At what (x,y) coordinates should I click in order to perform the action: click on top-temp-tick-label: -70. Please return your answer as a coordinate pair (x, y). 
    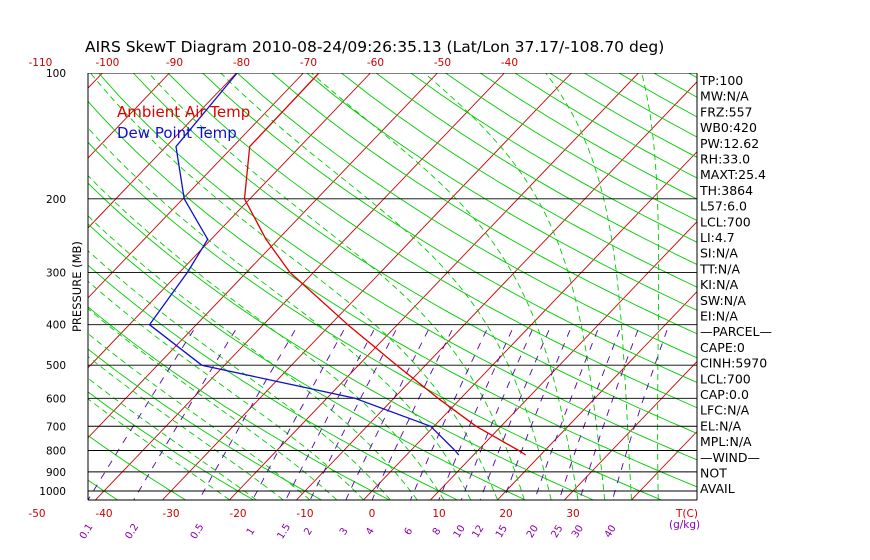
    Looking at the image, I should click on (308, 63).